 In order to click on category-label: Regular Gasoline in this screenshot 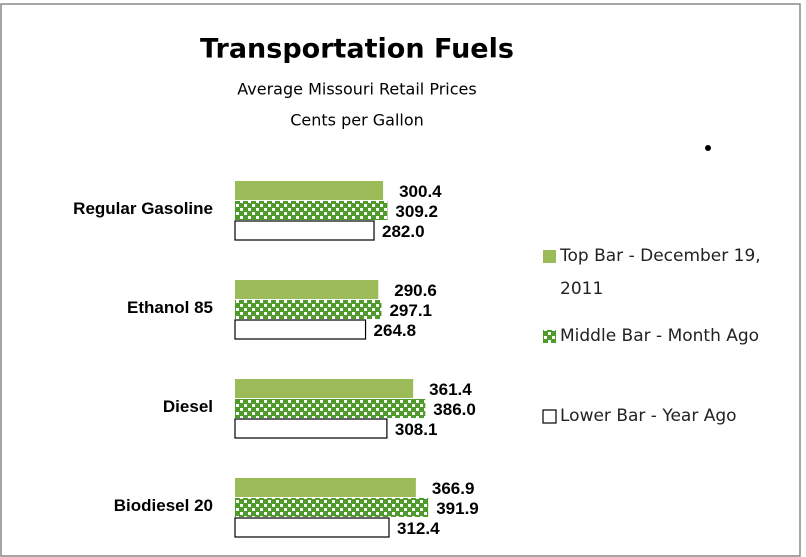, I will do `click(143, 208)`.